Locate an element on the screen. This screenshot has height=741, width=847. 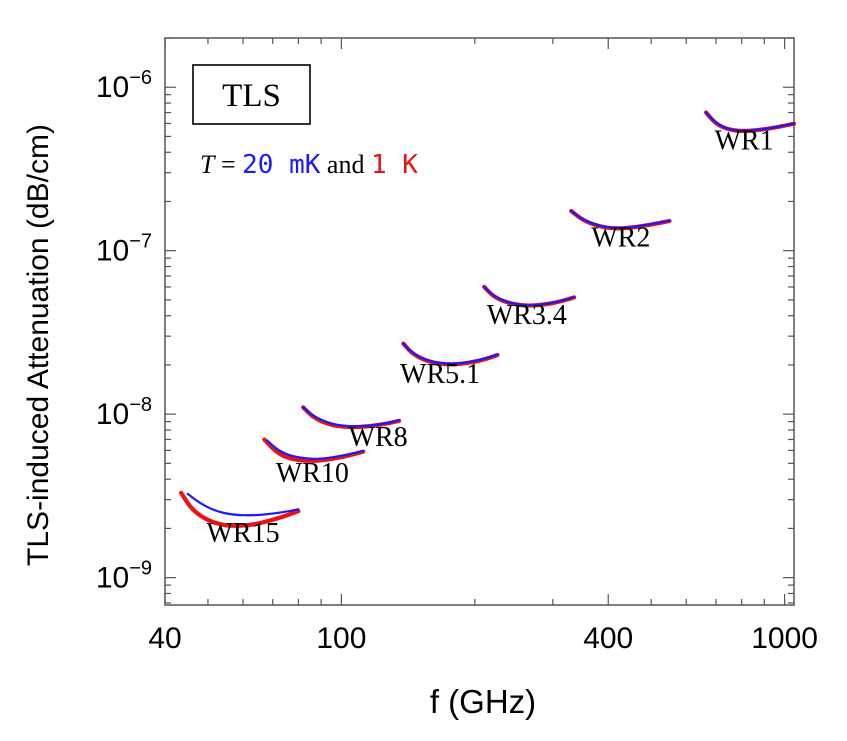
y-tick-label: 10⁻⁸ is located at coordinates (124, 412).